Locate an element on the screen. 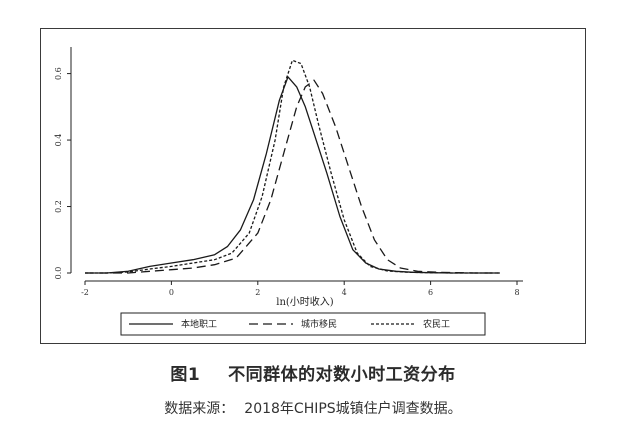  y-tick-group: 0.0 0.2 0.4 0.6 is located at coordinates (62, 173).